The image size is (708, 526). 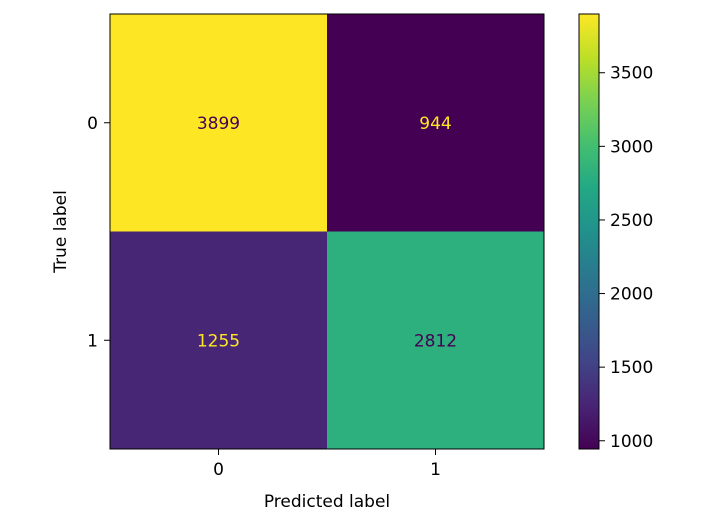 What do you see at coordinates (631, 442) in the screenshot?
I see `colorbar-tick-label-0: 1000` at bounding box center [631, 442].